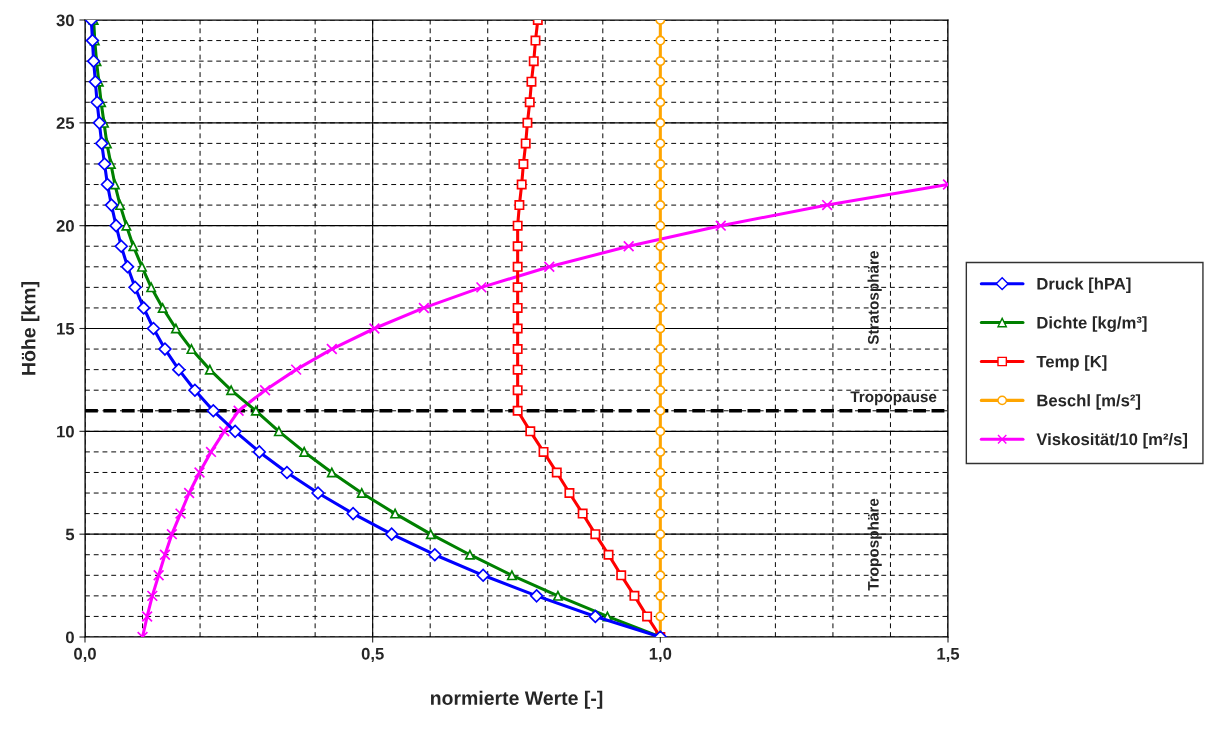 Image resolution: width=1223 pixels, height=729 pixels. Describe the element at coordinates (65, 123) in the screenshot. I see `y-tick-label: 25` at that location.